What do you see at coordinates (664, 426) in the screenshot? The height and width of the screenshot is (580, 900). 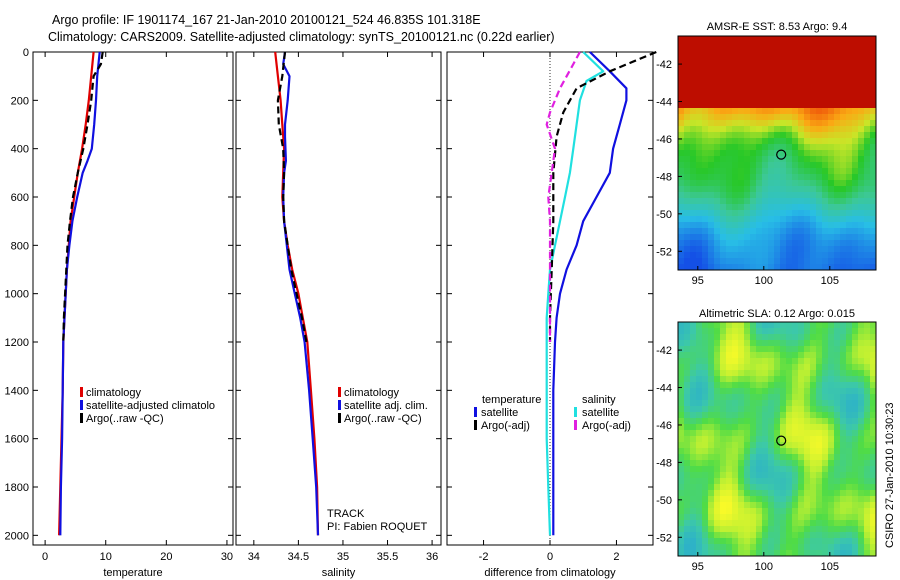 I see `sla-lat-tick-label: -46` at bounding box center [664, 426].